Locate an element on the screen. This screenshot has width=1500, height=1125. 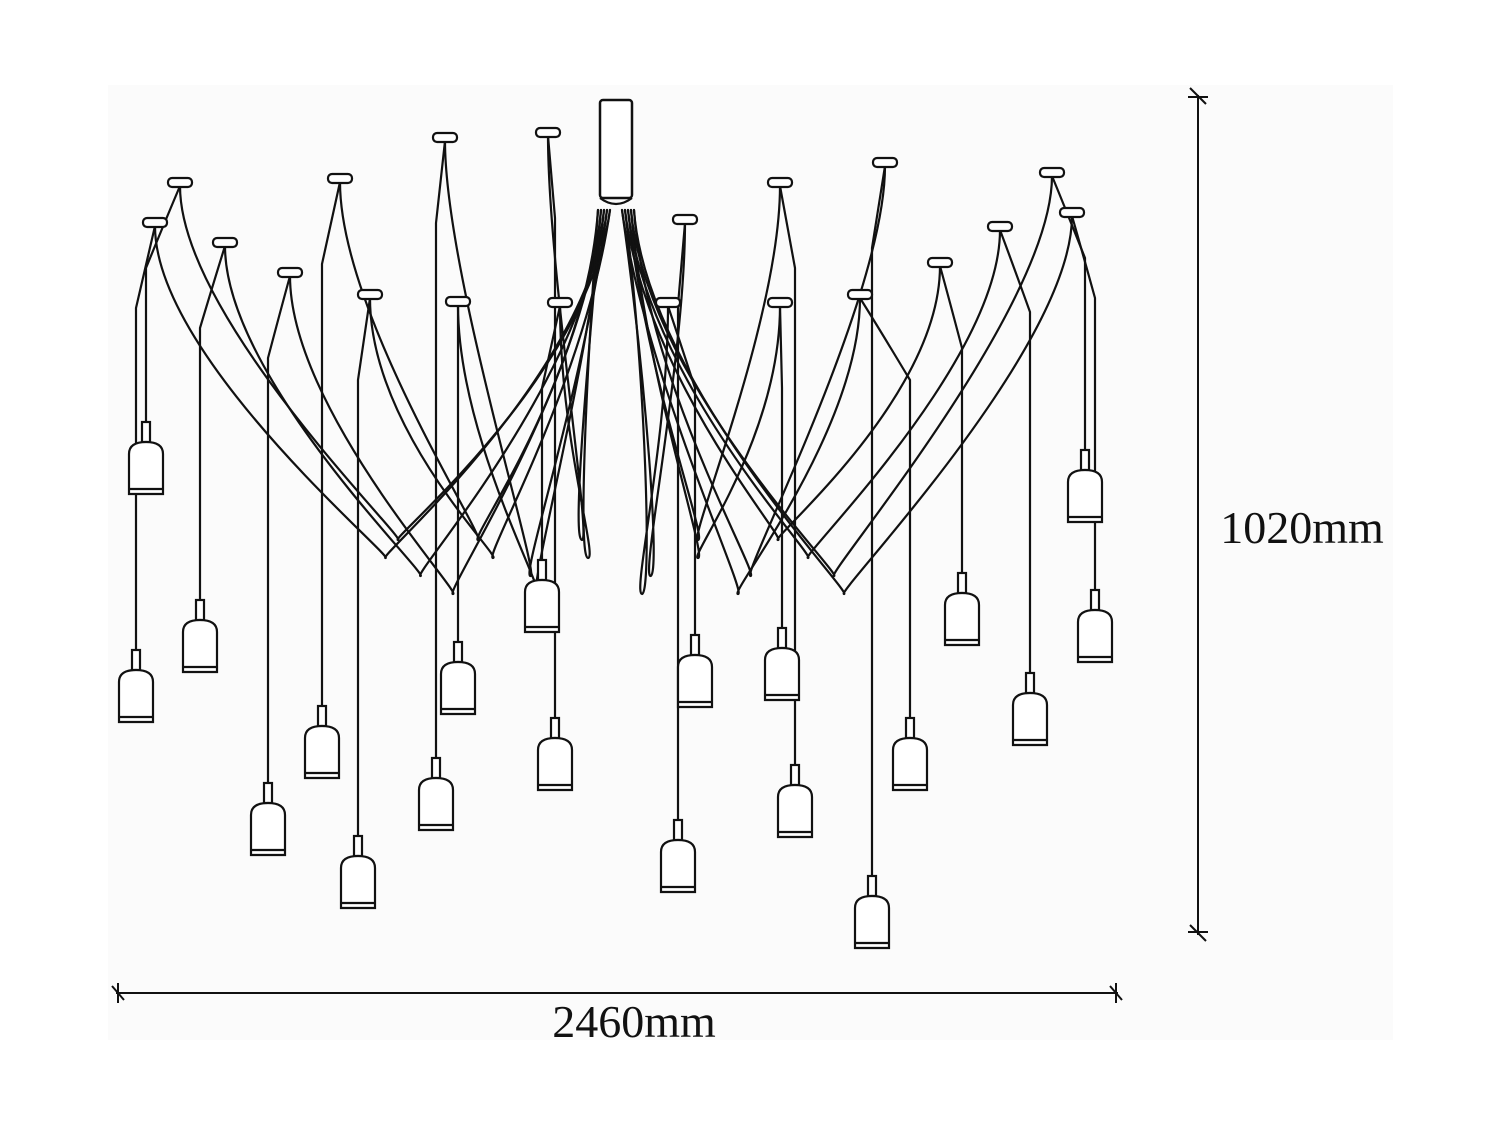
width-dimension-label: 2460mm is located at coordinates (634, 1021).